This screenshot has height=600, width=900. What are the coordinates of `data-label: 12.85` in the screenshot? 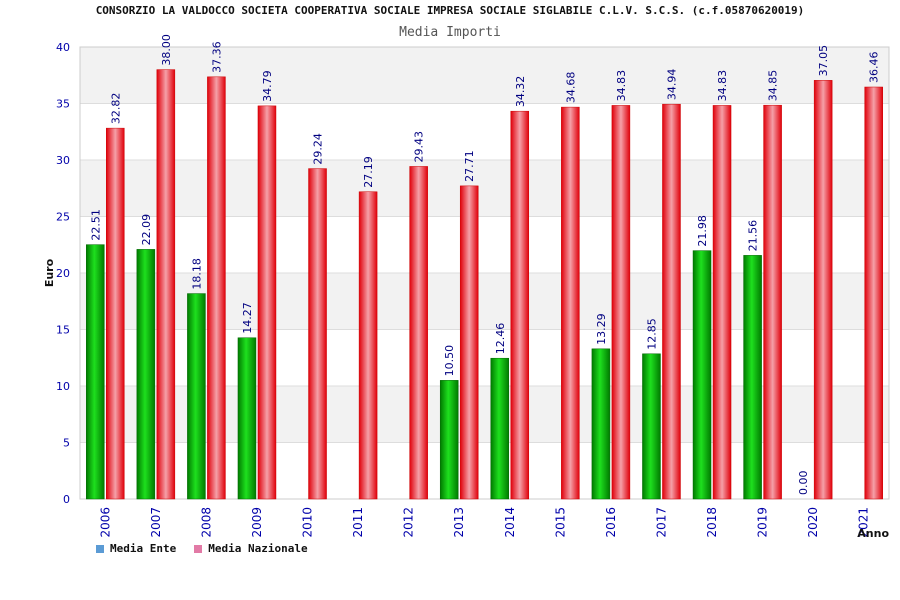 It's located at (651, 334).